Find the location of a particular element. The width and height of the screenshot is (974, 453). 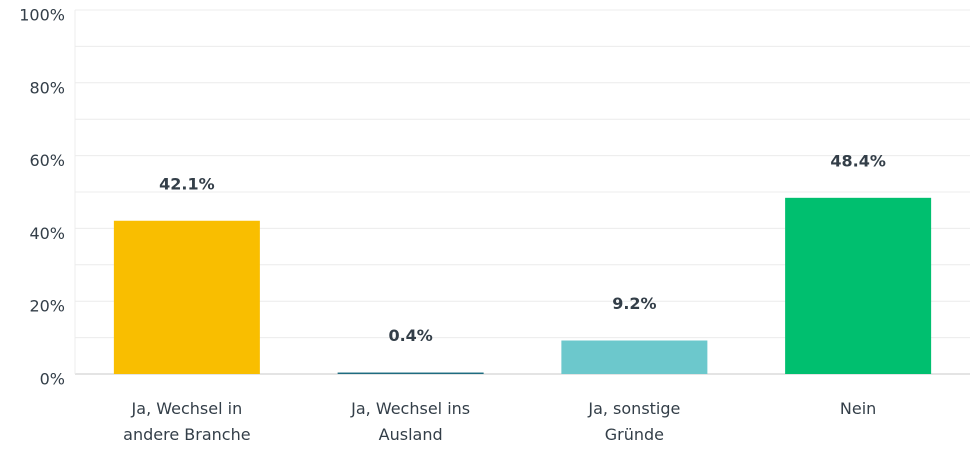

y-tick-label: 60% is located at coordinates (47, 160).